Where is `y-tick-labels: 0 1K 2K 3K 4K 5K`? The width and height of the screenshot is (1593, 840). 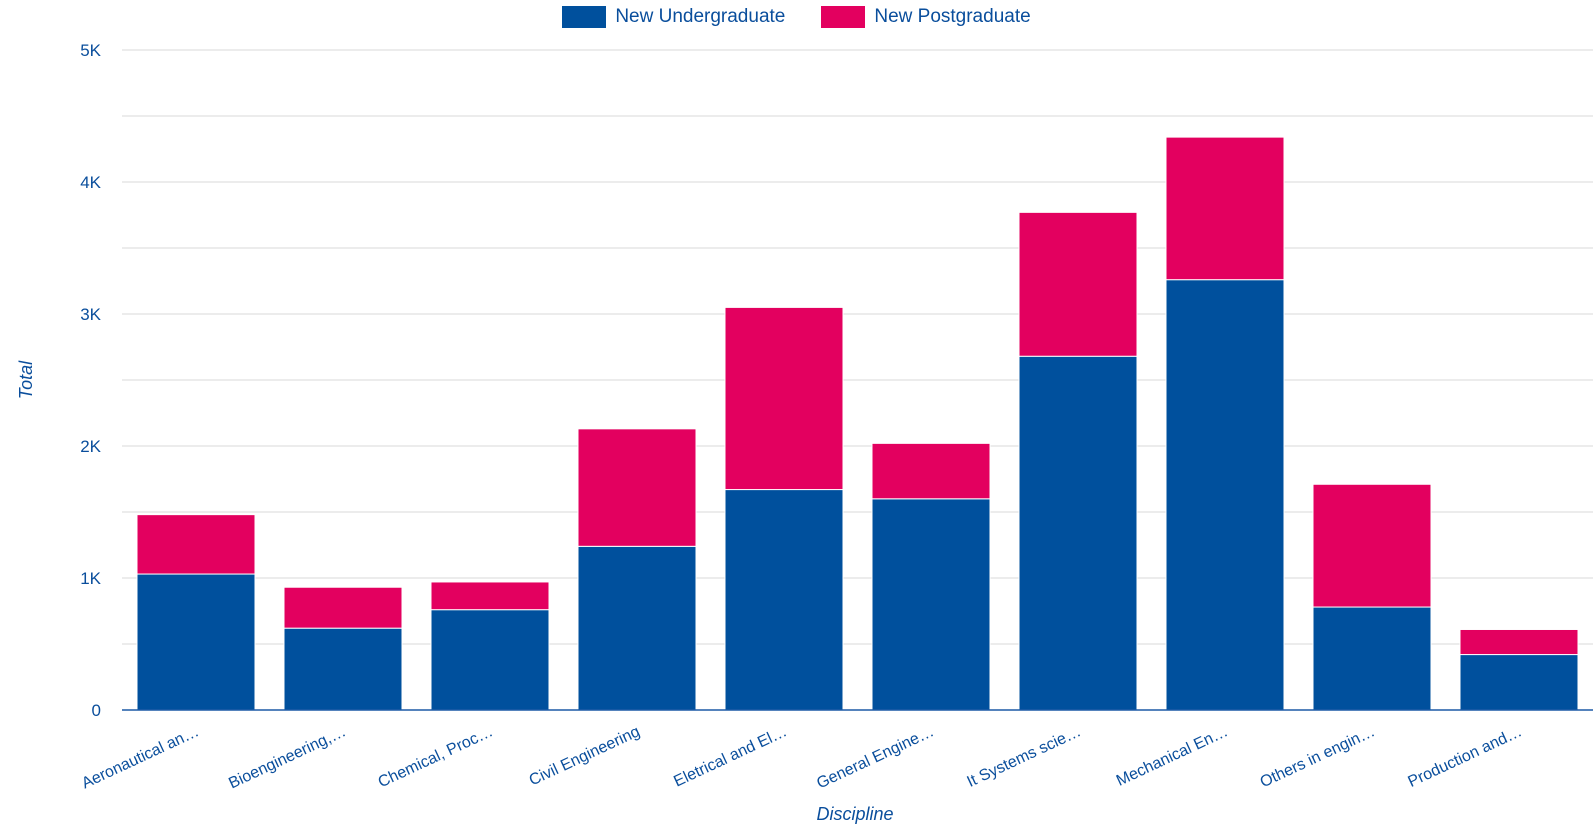 y-tick-labels: 0 1K 2K 3K 4K 5K is located at coordinates (90, 380).